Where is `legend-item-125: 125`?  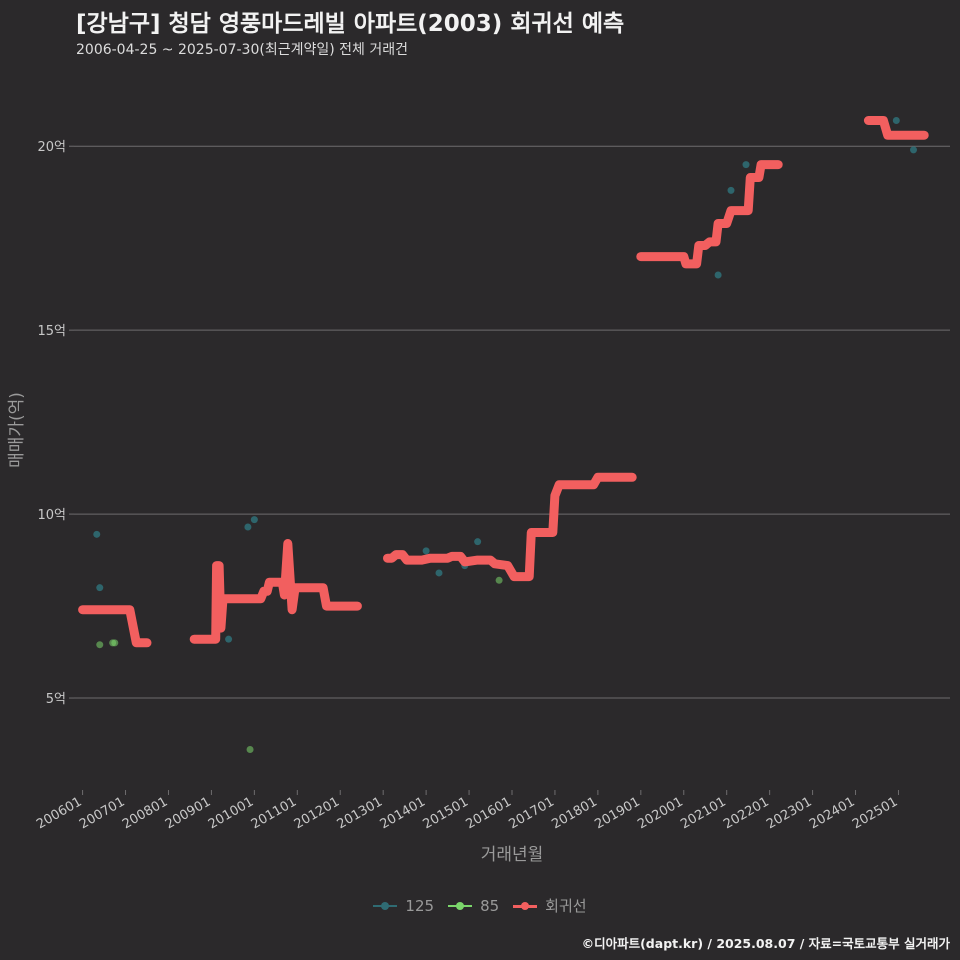
legend-item-125: 125 is located at coordinates (403, 906).